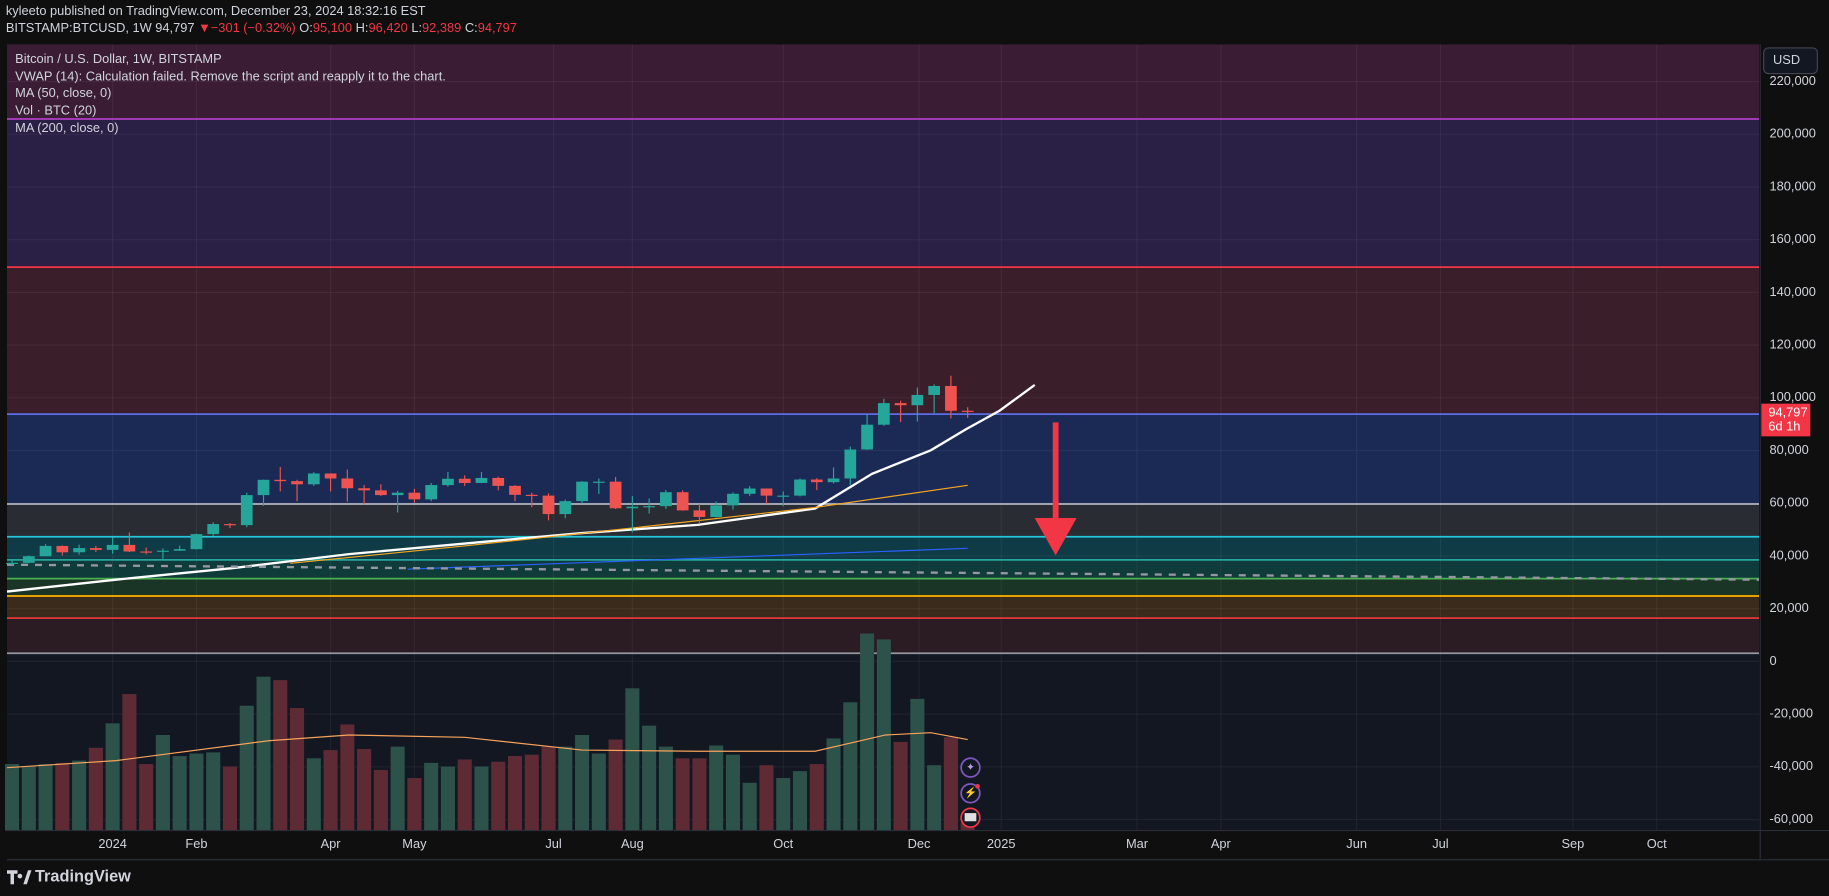 The width and height of the screenshot is (1829, 896). I want to click on price-tag-countdown: 6d 1h, so click(1784, 425).